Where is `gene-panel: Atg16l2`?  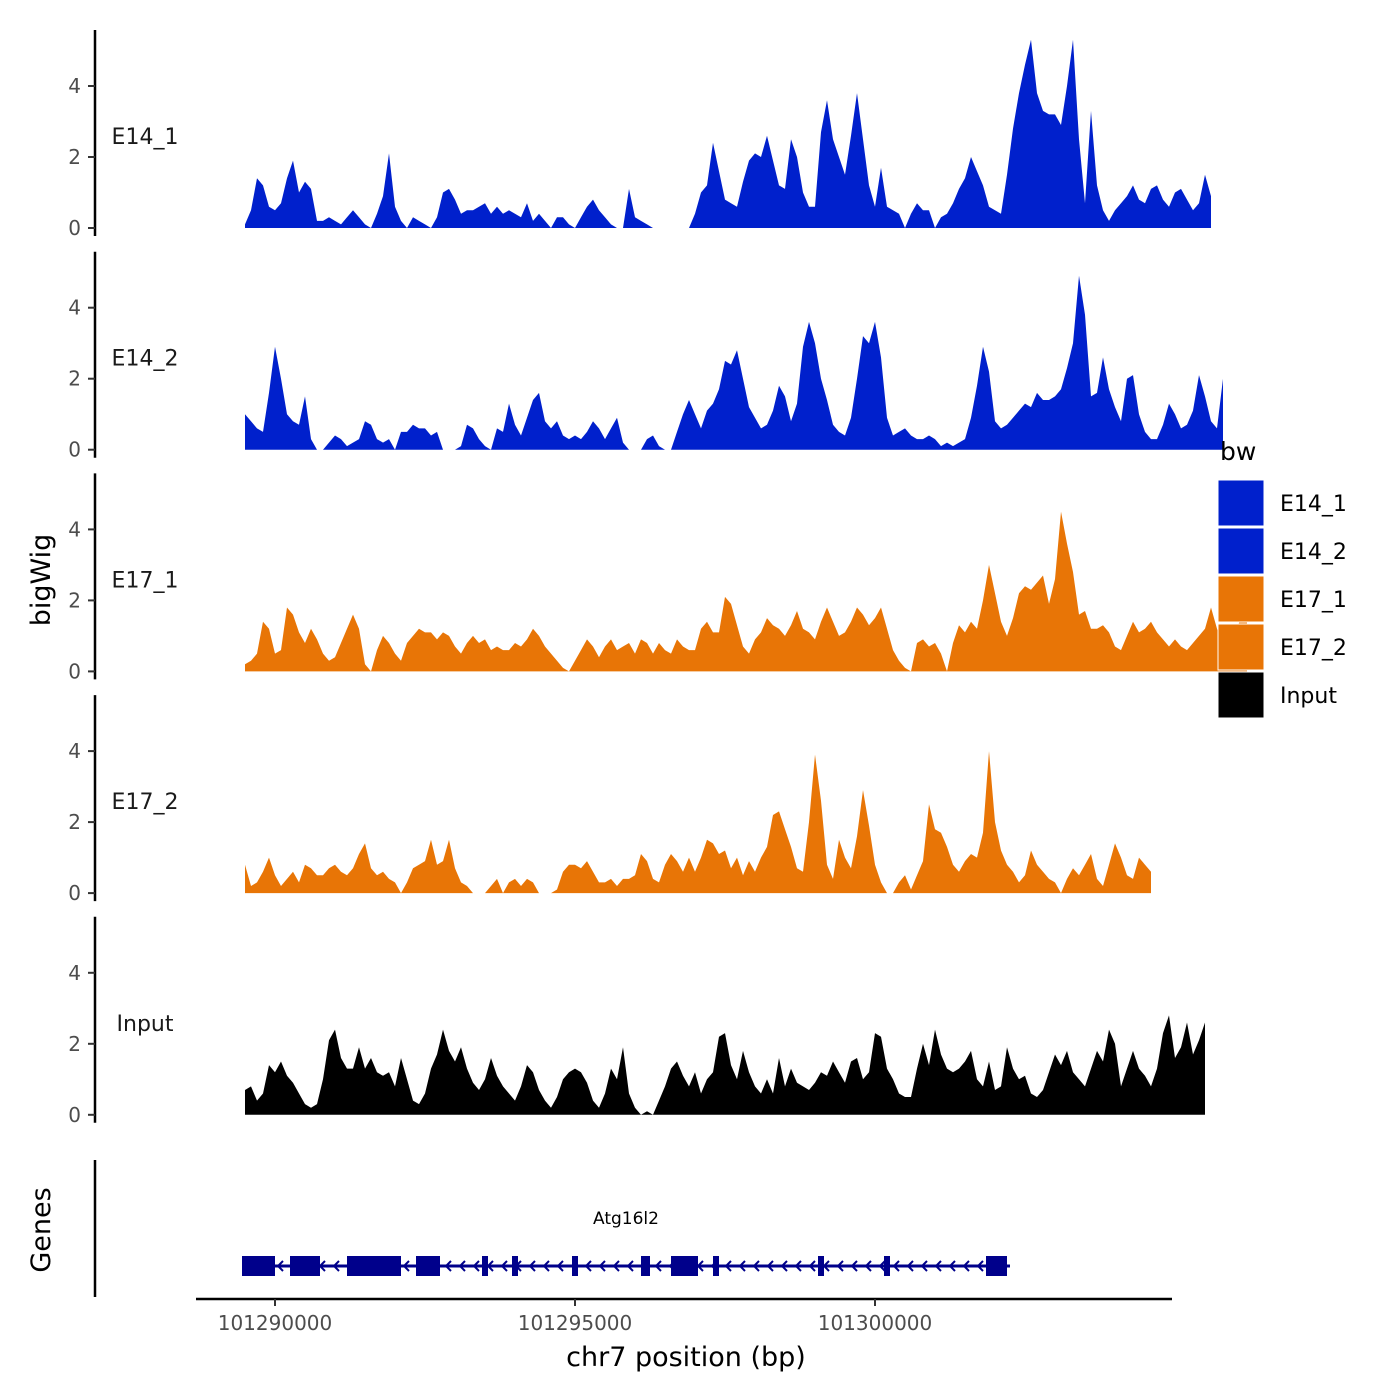 gene-panel: Atg16l2 is located at coordinates (551, 1228).